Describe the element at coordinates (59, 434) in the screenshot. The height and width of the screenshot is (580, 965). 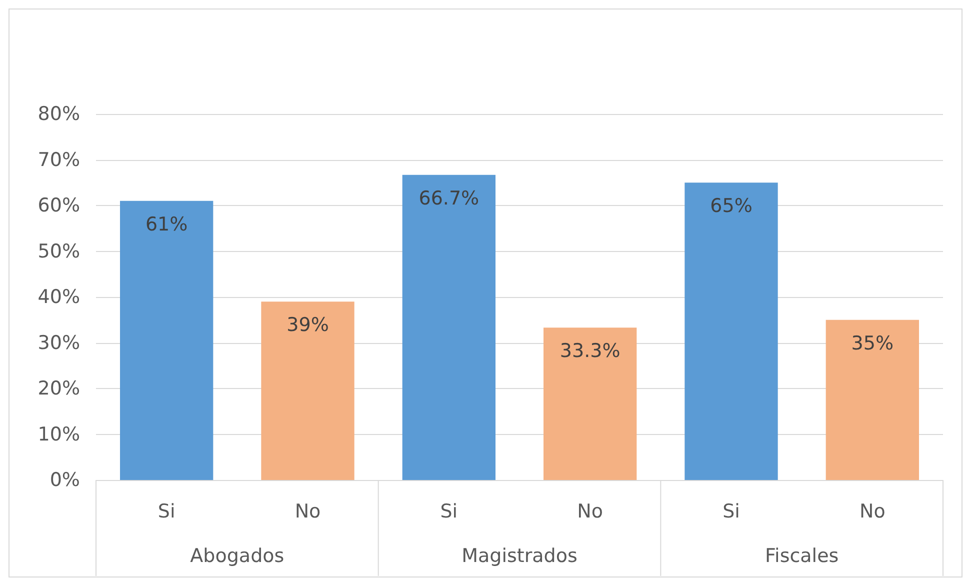
I see `y-tick-label: 10%` at that location.